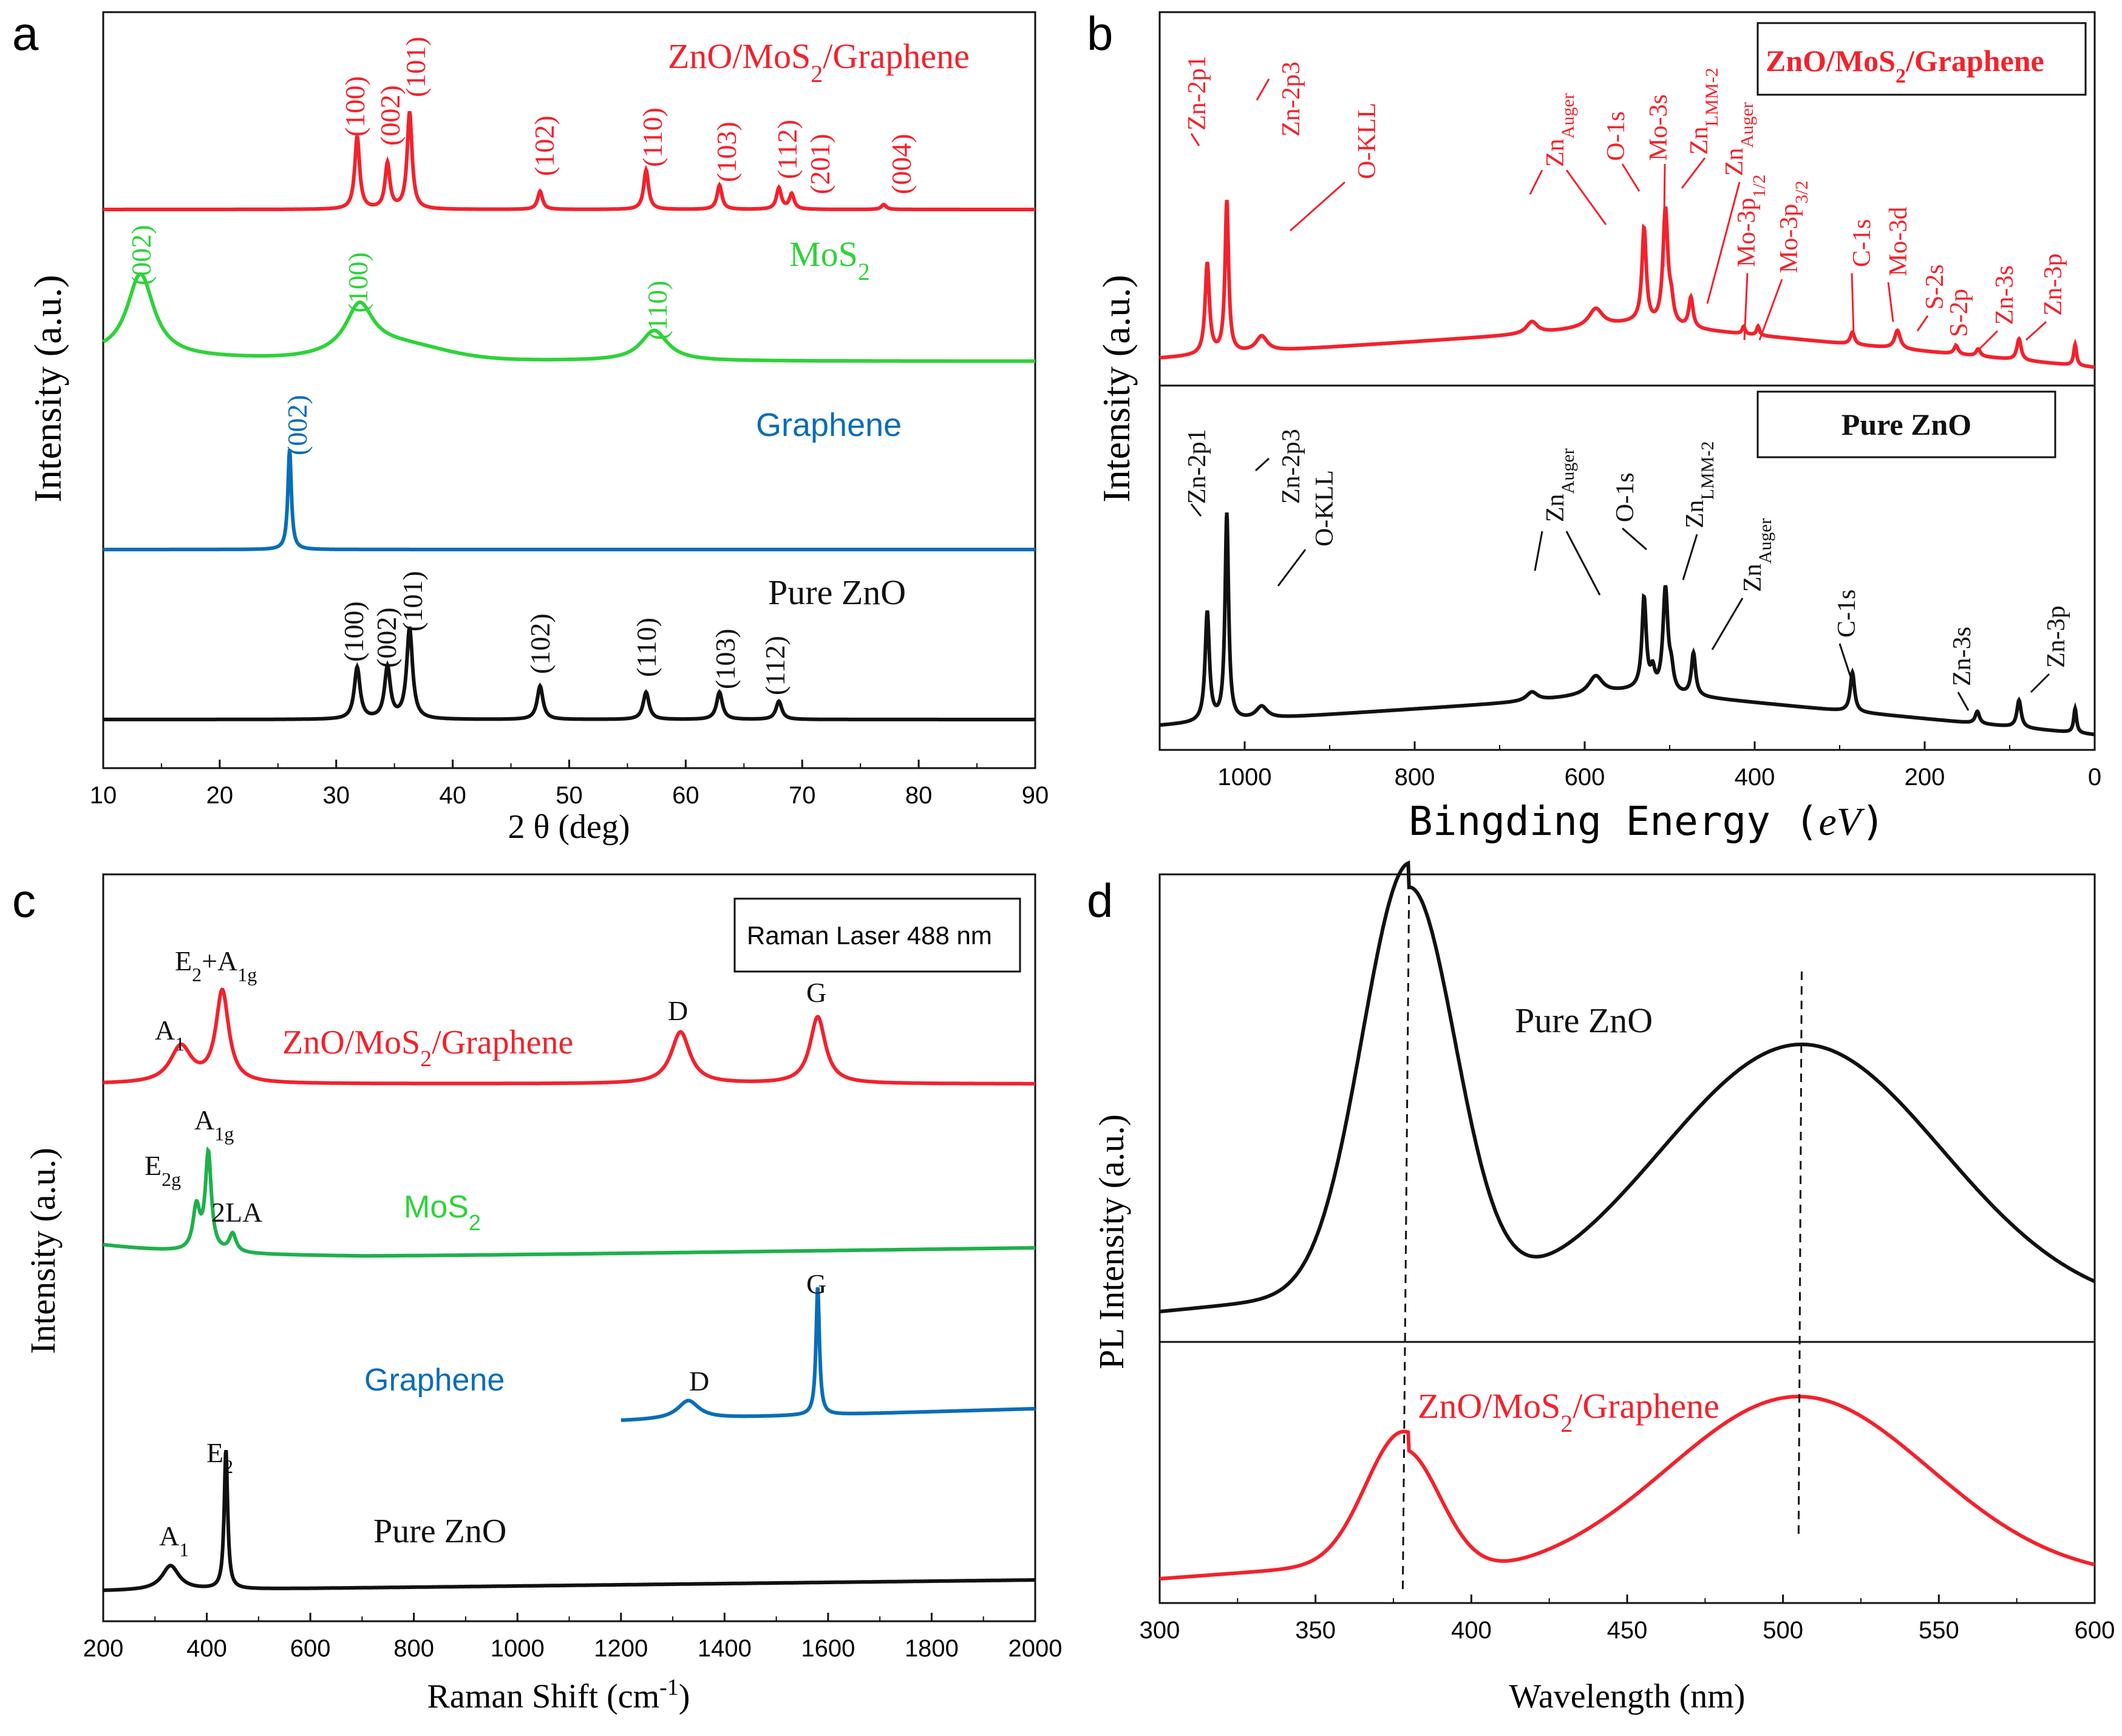 This screenshot has height=1736, width=2122. What do you see at coordinates (439, 1532) in the screenshot?
I see `panel-c-name-pure-zno: Pure ZnO` at bounding box center [439, 1532].